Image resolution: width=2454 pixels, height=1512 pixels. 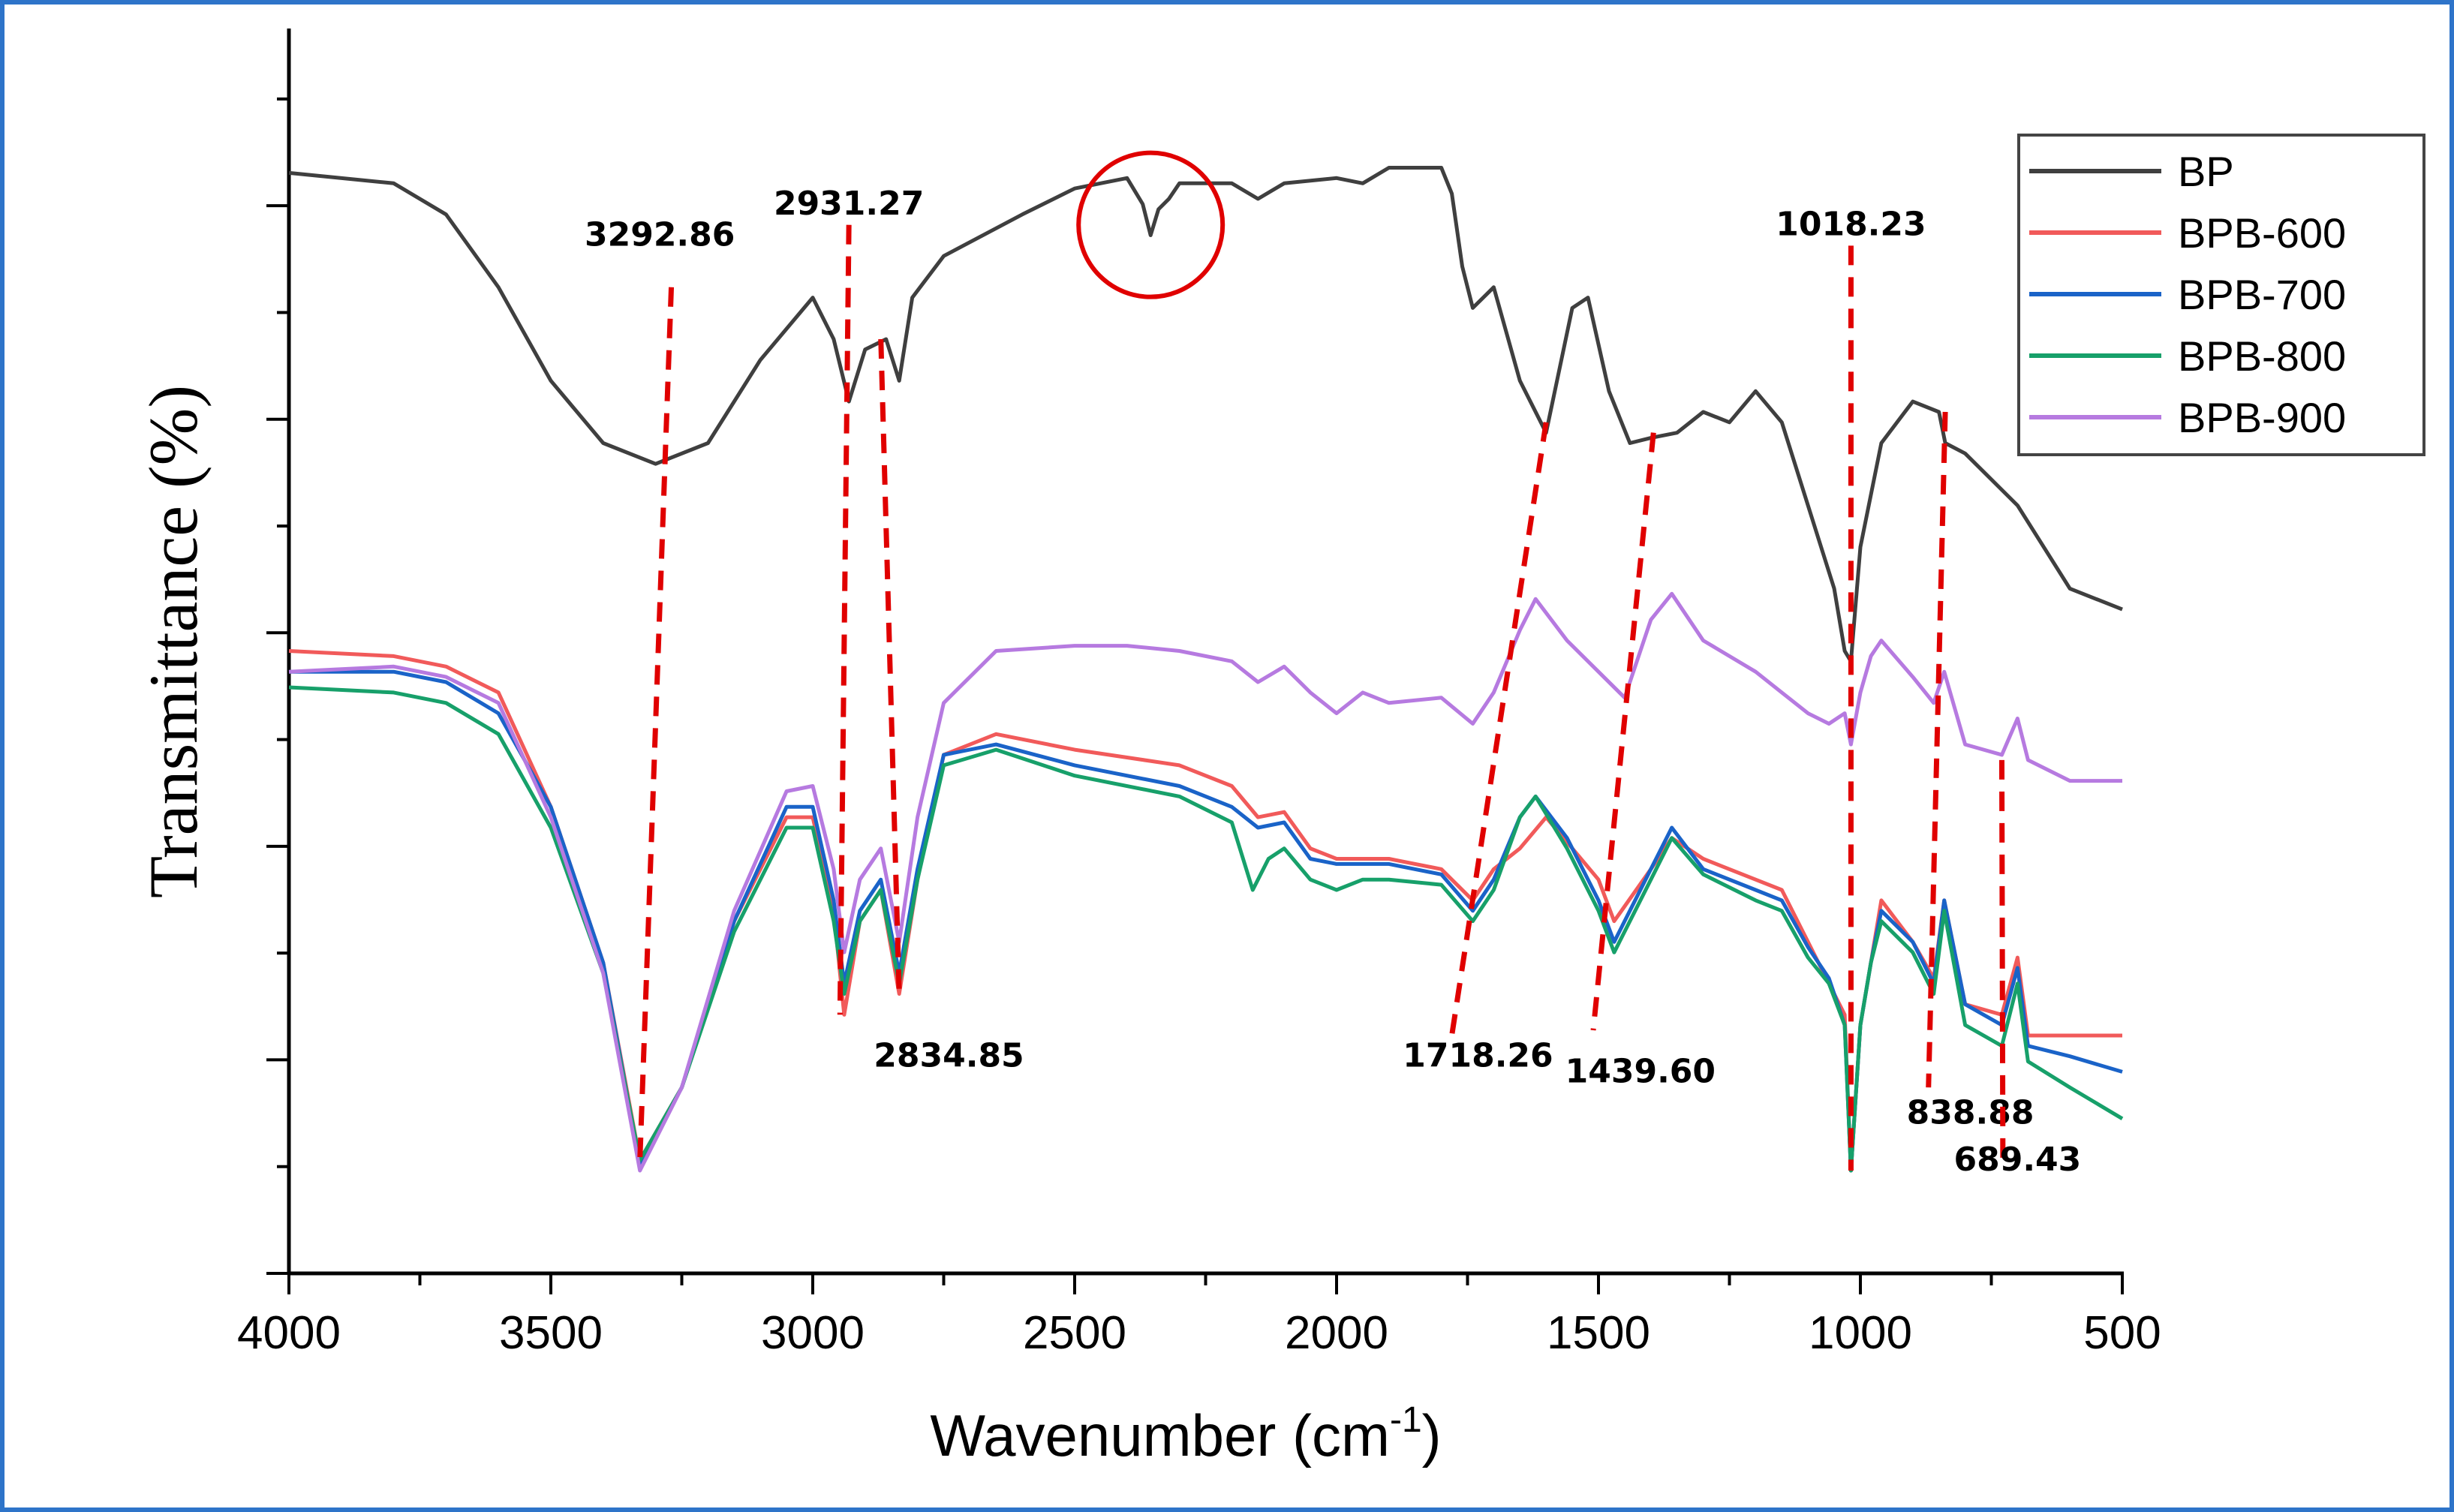 What do you see at coordinates (1860, 1333) in the screenshot?
I see `x-tick-label: 1000` at bounding box center [1860, 1333].